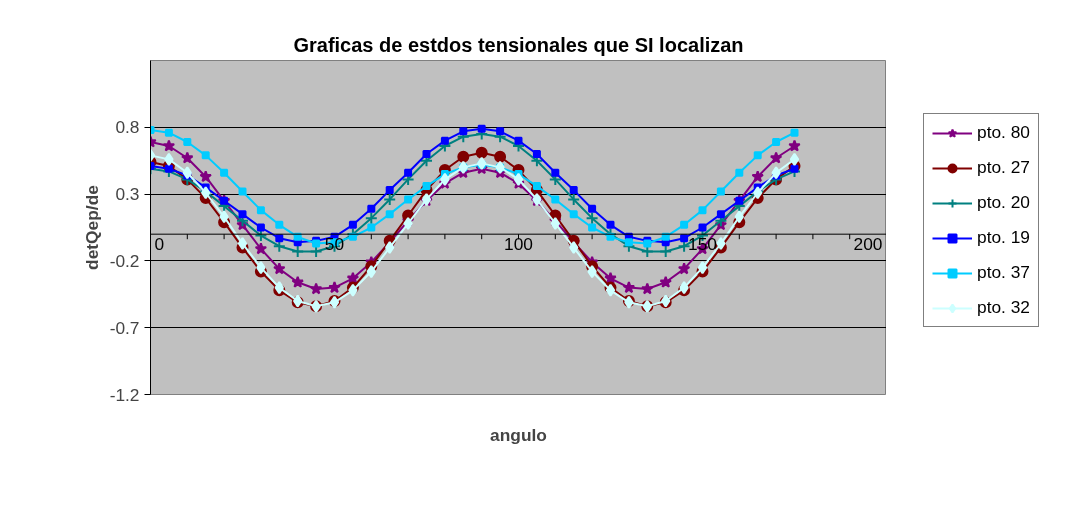 Image resolution: width=1086 pixels, height=528 pixels. I want to click on x-tick-label: 200, so click(868, 244).